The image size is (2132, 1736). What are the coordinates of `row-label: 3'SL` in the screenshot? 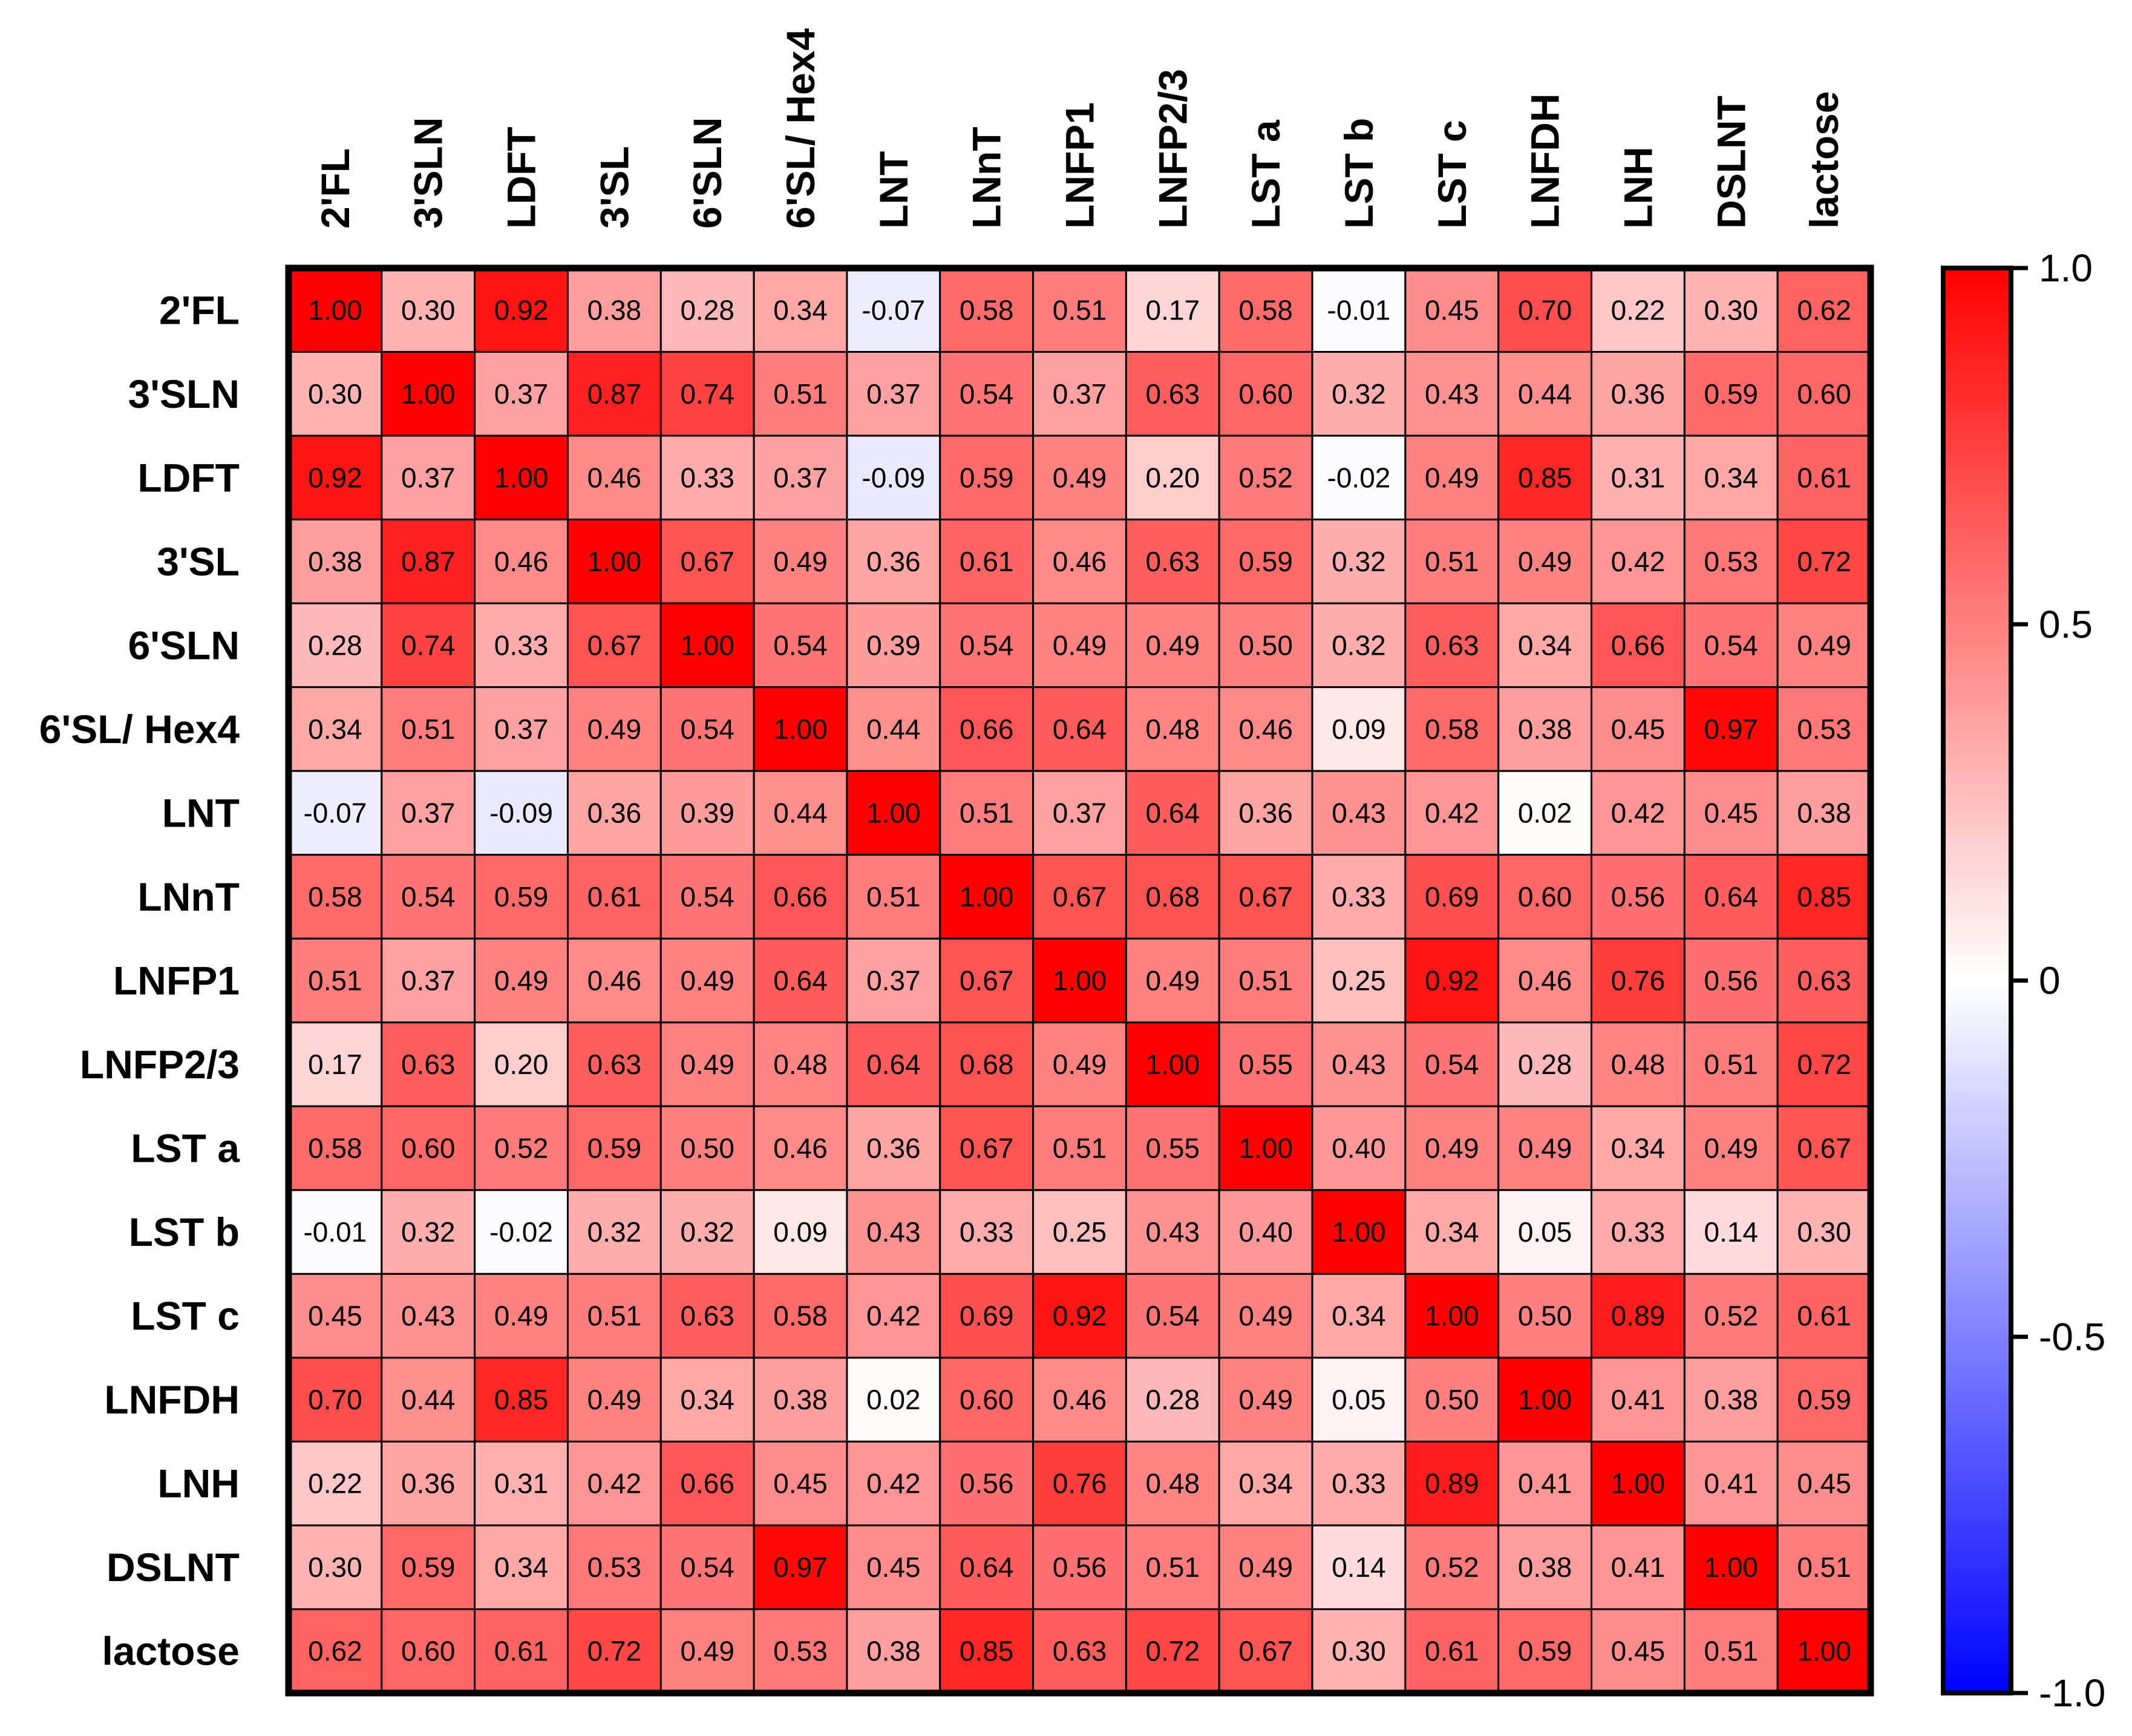 It's located at (198, 562).